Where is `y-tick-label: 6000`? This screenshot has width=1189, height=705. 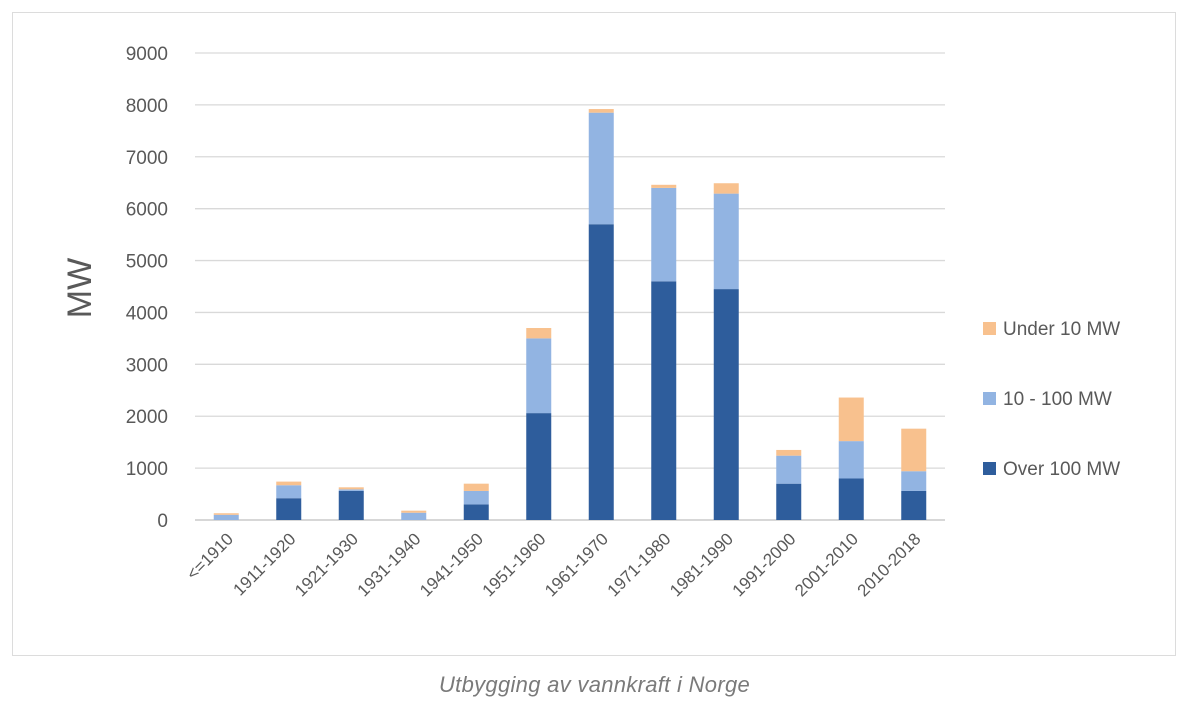
y-tick-label: 6000 is located at coordinates (147, 210).